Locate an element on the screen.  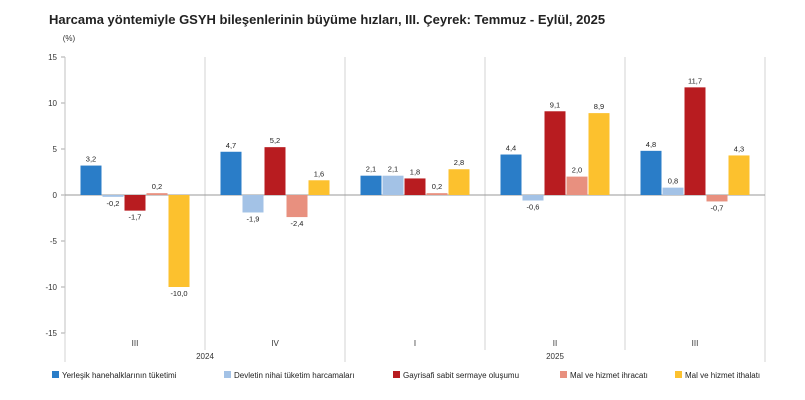
x-tick-label: II is located at coordinates (555, 343).